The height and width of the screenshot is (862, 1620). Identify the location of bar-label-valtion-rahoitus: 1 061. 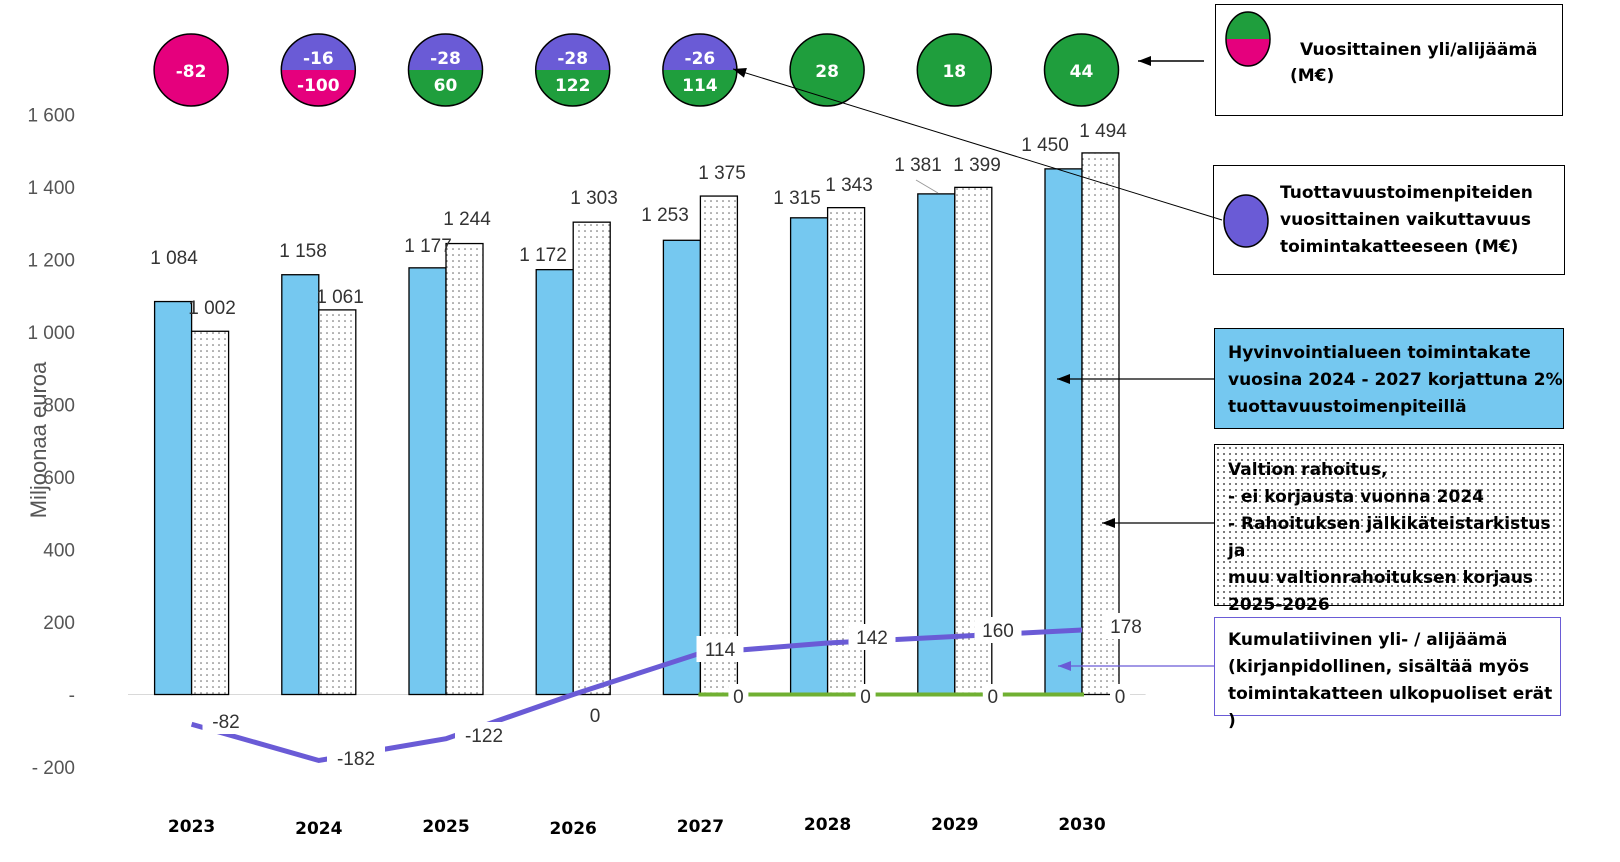
(340, 297).